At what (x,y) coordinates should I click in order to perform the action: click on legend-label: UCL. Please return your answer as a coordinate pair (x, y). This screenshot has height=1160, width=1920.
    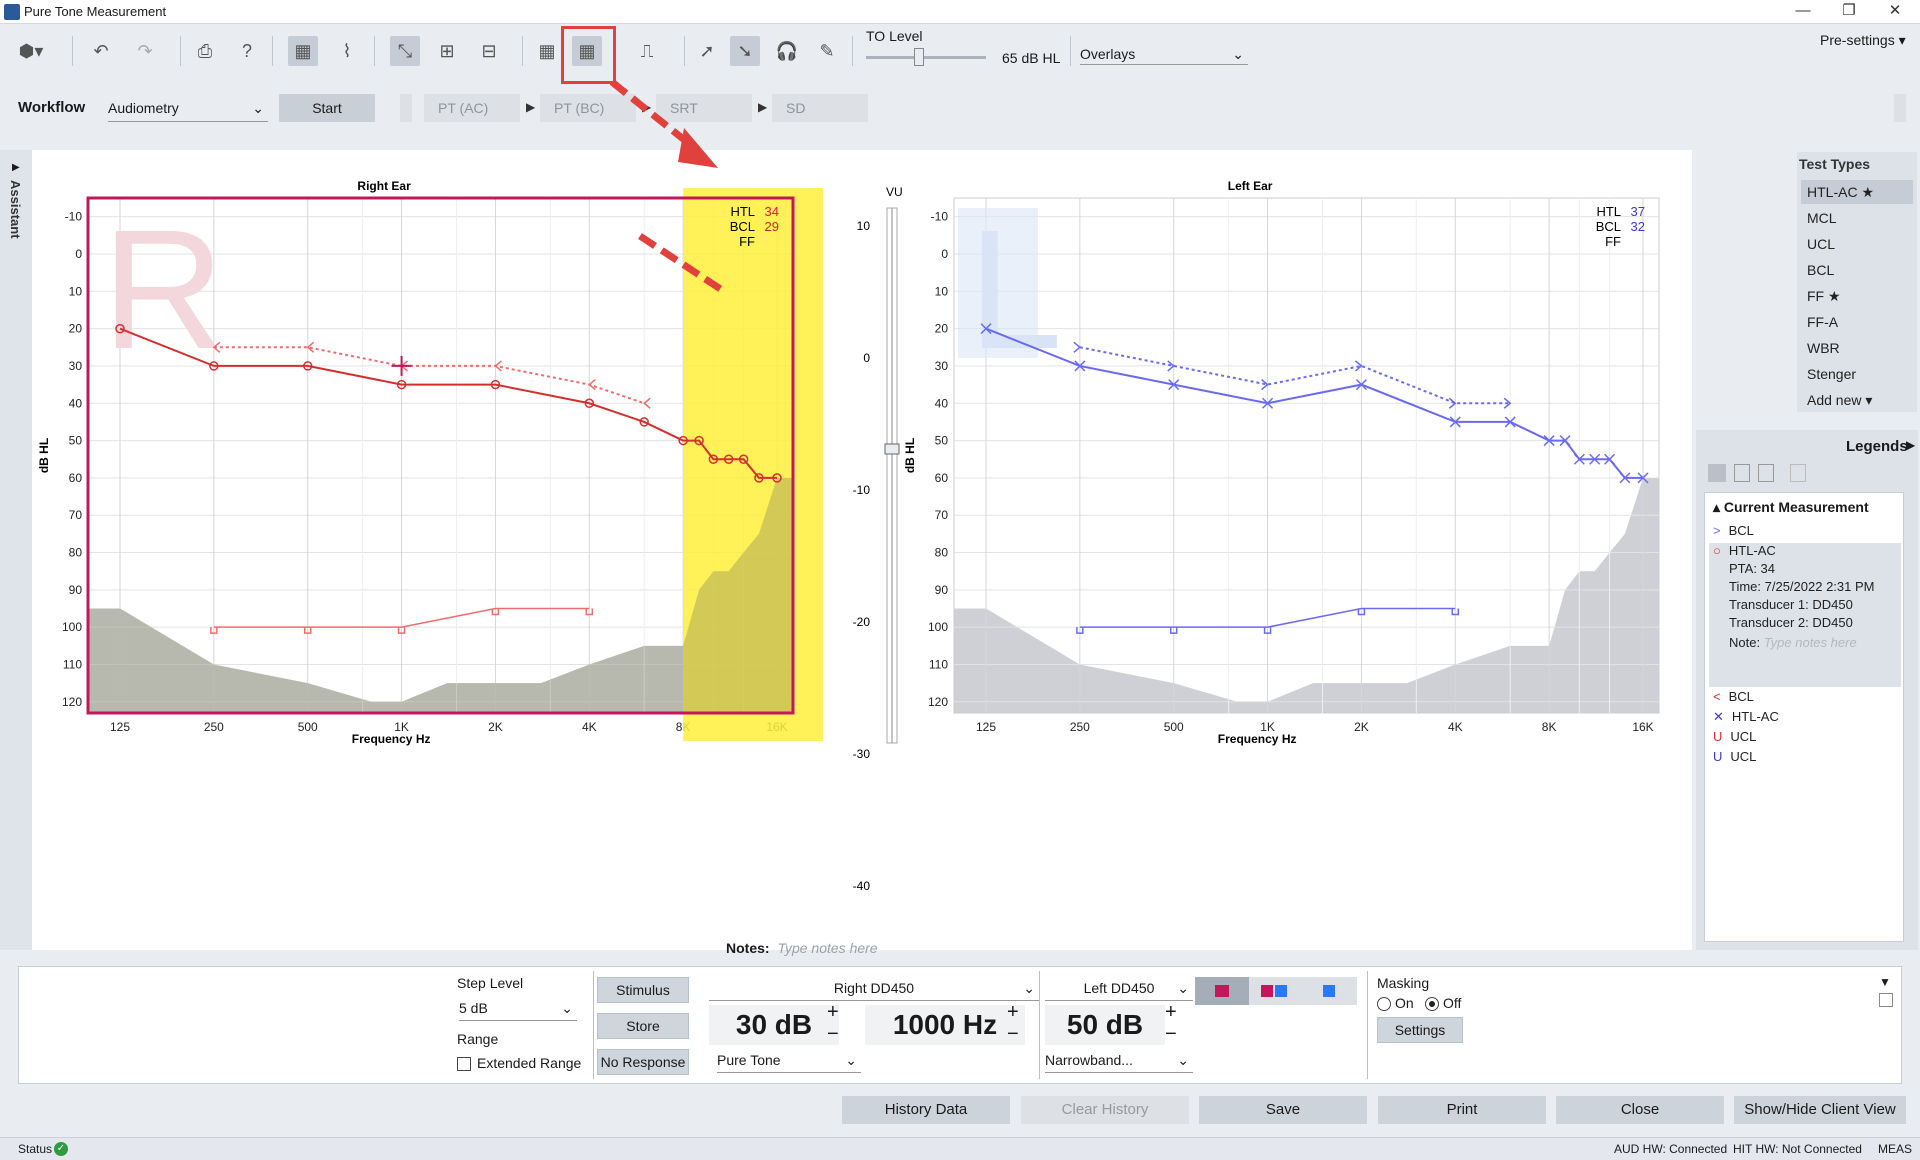
    Looking at the image, I should click on (1743, 756).